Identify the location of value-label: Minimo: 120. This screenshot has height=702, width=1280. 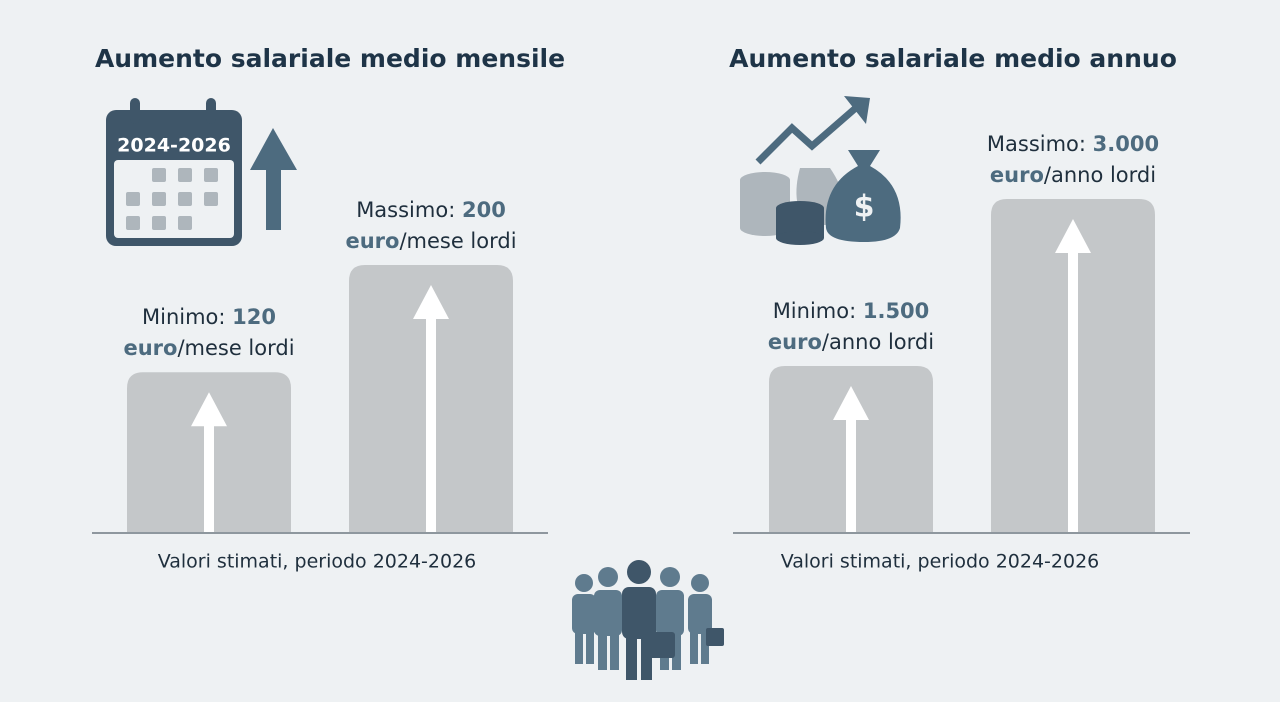
(209, 317).